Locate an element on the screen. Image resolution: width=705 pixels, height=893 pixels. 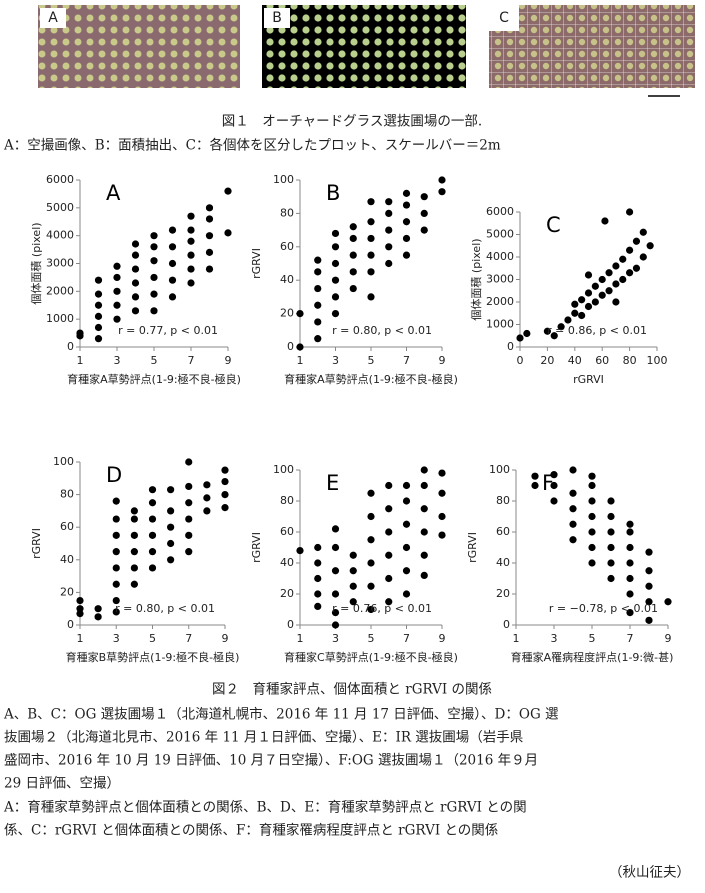
y-tick-label: 6000 is located at coordinates (500, 211).